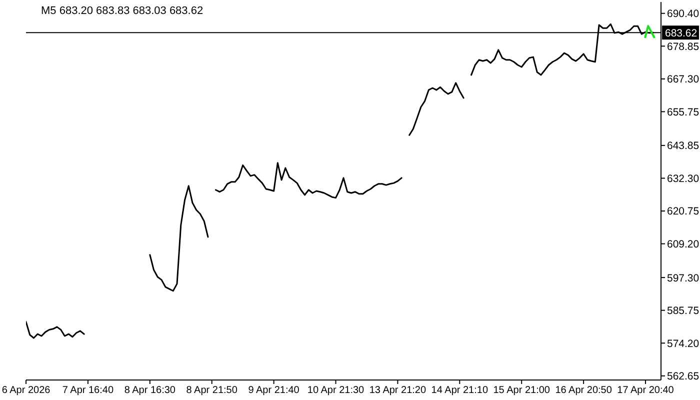 The height and width of the screenshot is (400, 700). What do you see at coordinates (122, 11) in the screenshot?
I see `chart-title: M5 683.20 683.83 683.03 683.62` at bounding box center [122, 11].